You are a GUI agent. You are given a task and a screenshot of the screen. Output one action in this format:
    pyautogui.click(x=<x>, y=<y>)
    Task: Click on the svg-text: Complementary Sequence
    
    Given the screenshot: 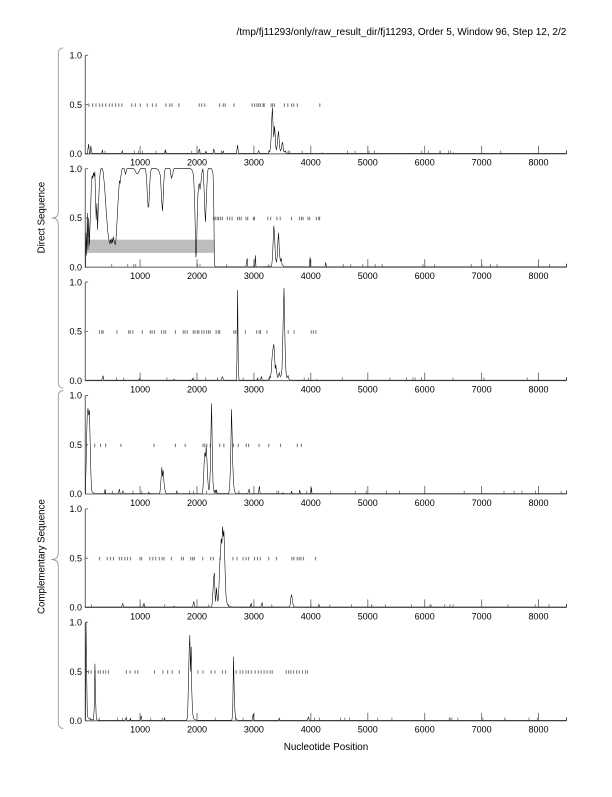 What is the action you would take?
    pyautogui.click(x=42, y=556)
    